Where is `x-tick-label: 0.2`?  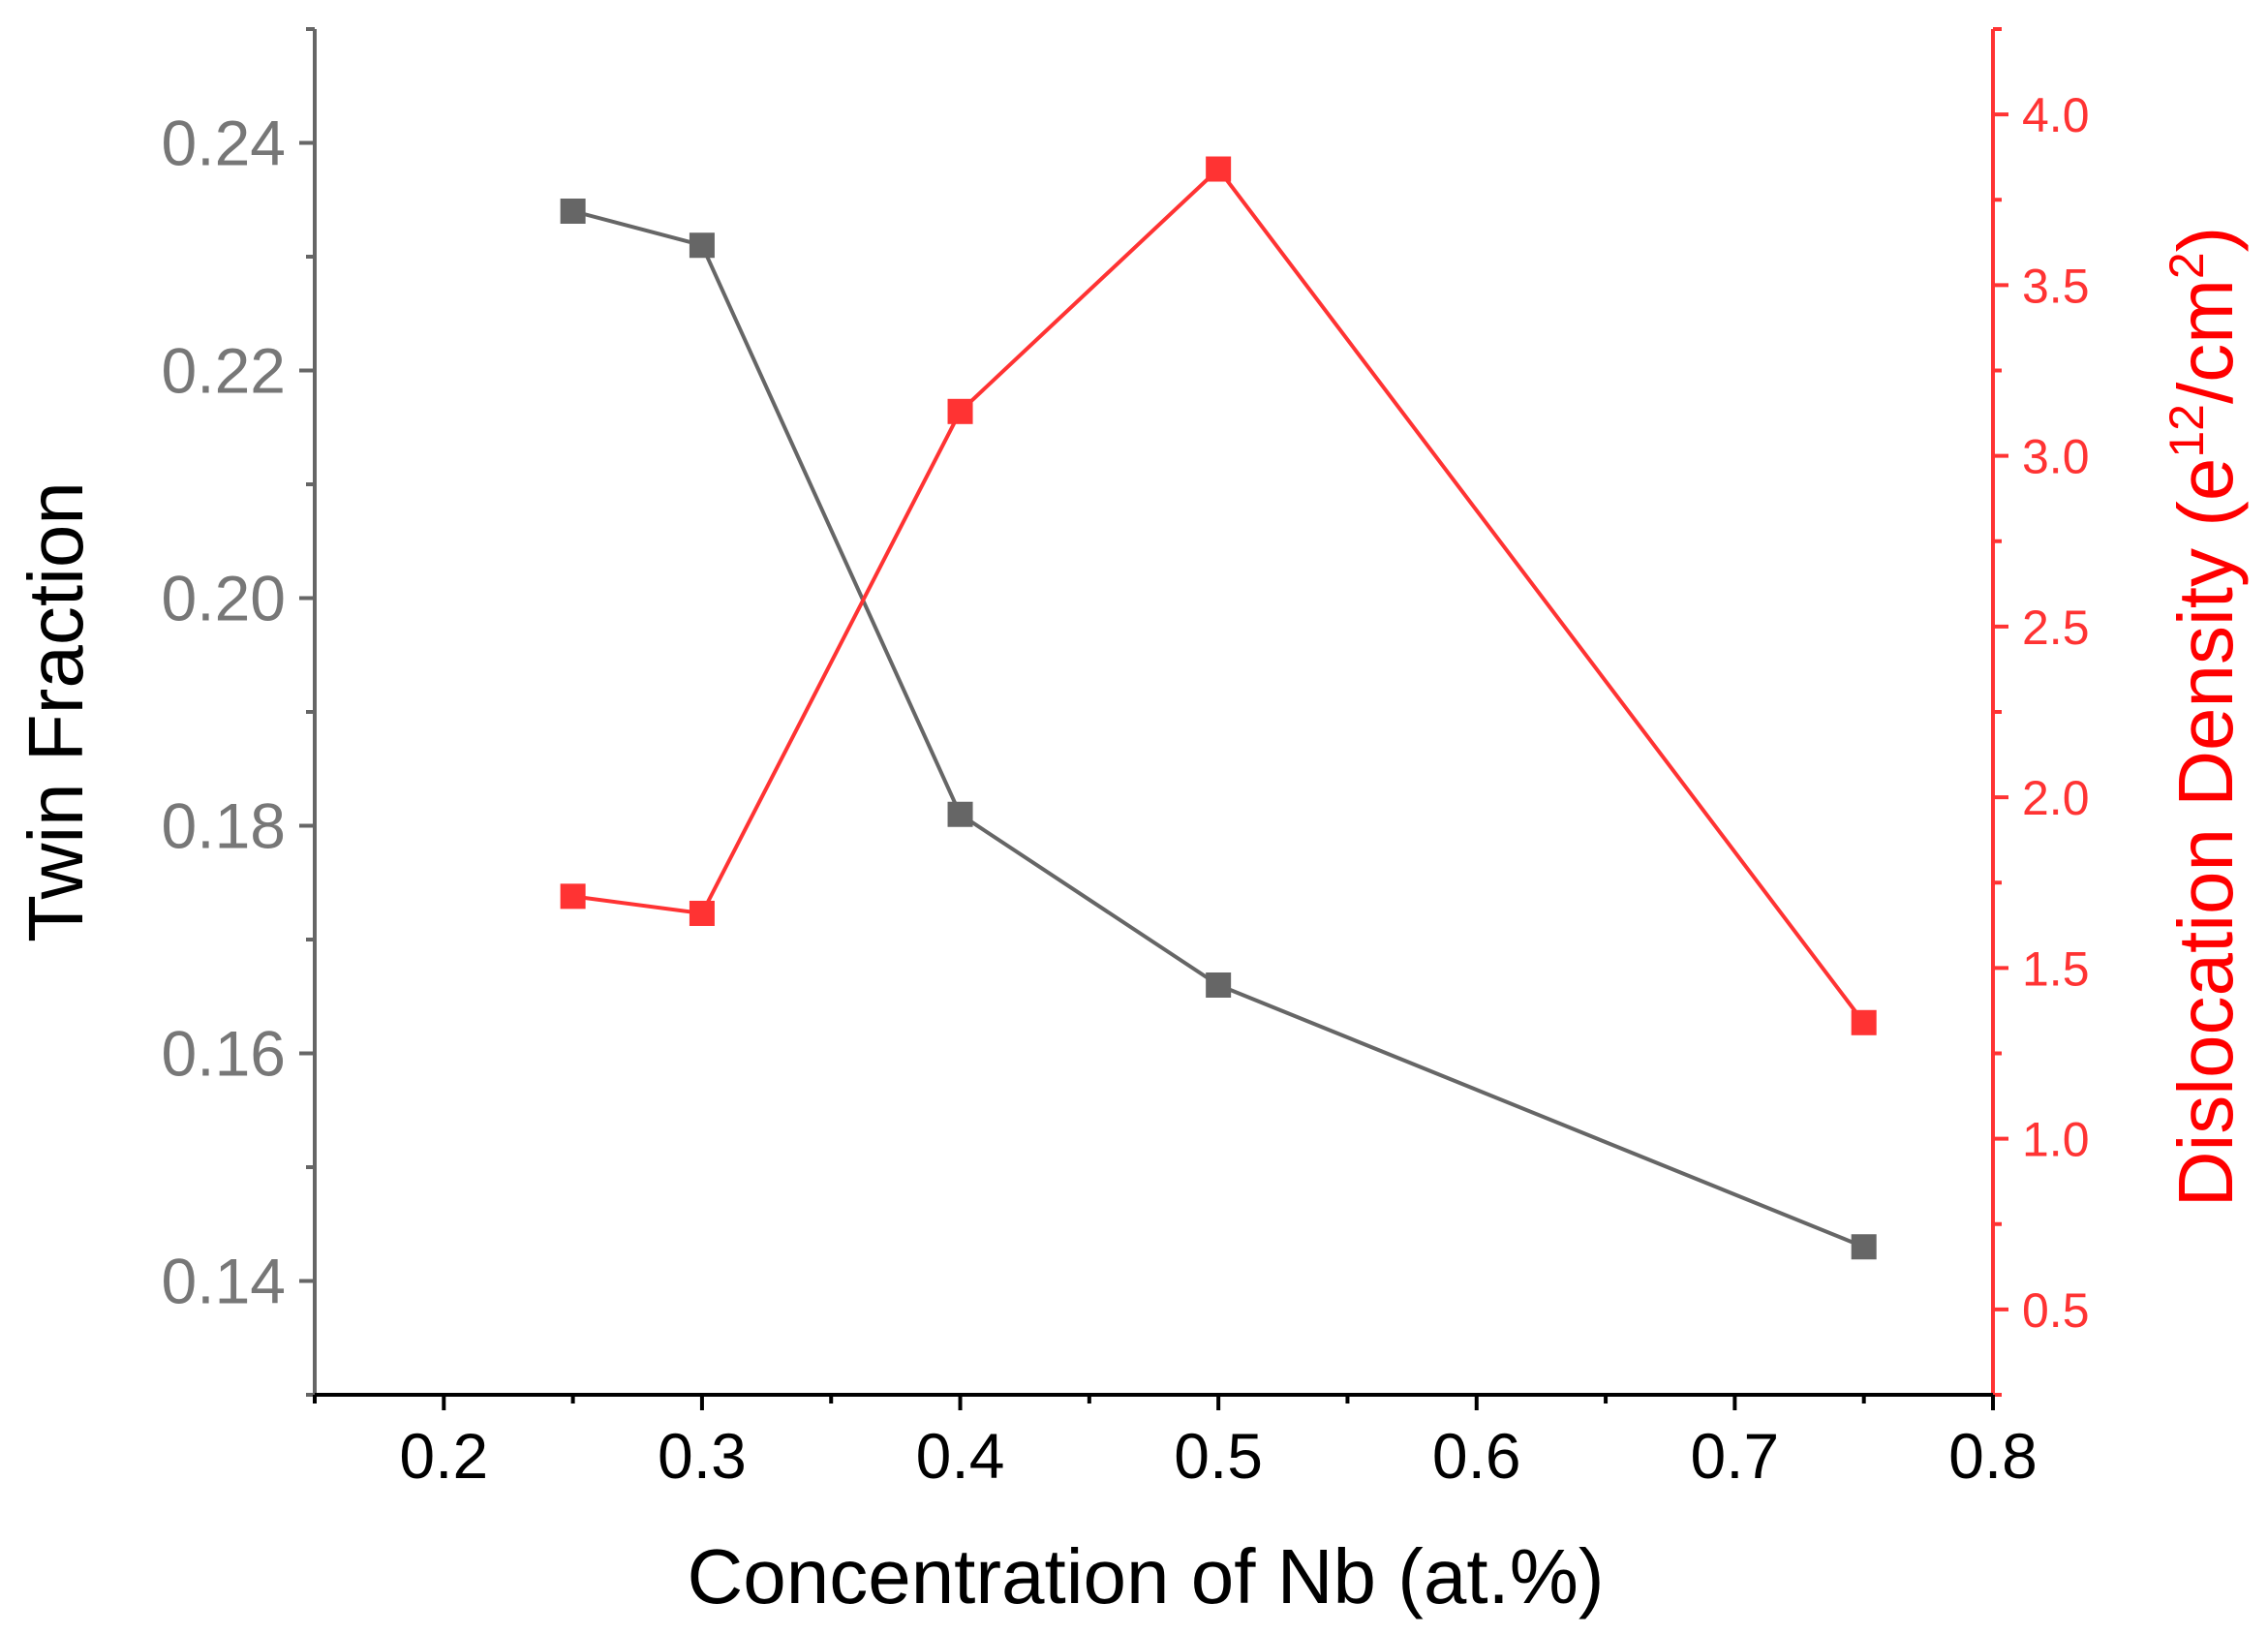
x-tick-label: 0.2 is located at coordinates (444, 1456).